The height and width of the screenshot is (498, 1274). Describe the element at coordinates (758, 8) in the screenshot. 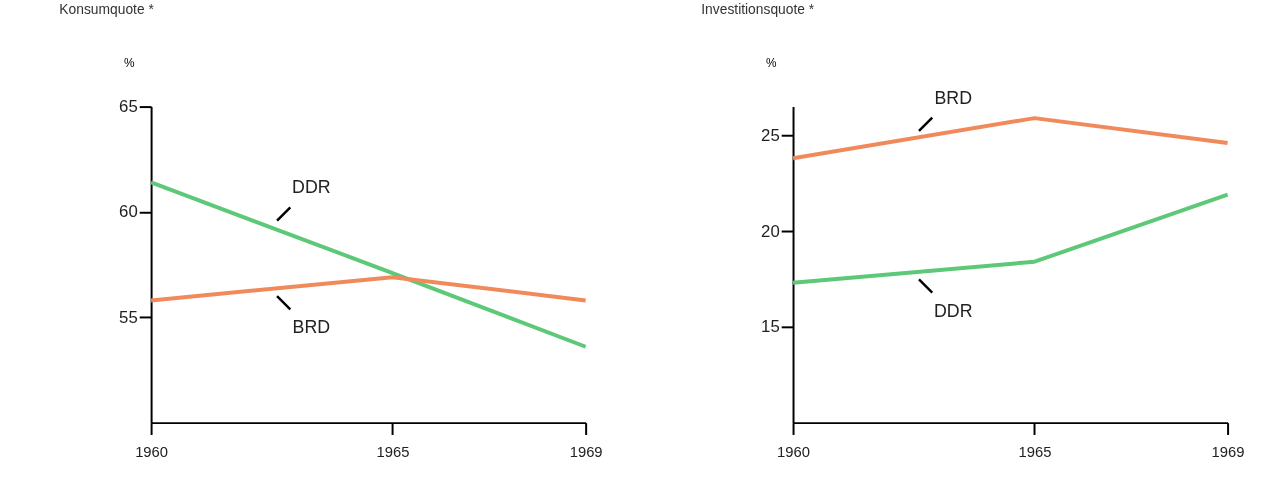

I see `chart-title: Investitionsquote *` at that location.